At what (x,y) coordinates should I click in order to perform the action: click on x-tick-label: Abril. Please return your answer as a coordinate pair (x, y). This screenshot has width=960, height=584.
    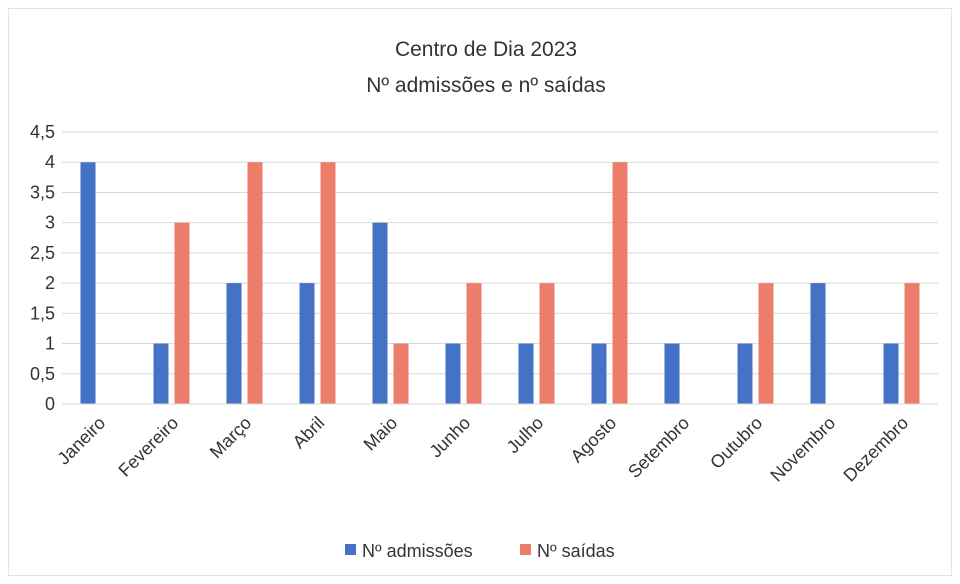
    Looking at the image, I should click on (309, 433).